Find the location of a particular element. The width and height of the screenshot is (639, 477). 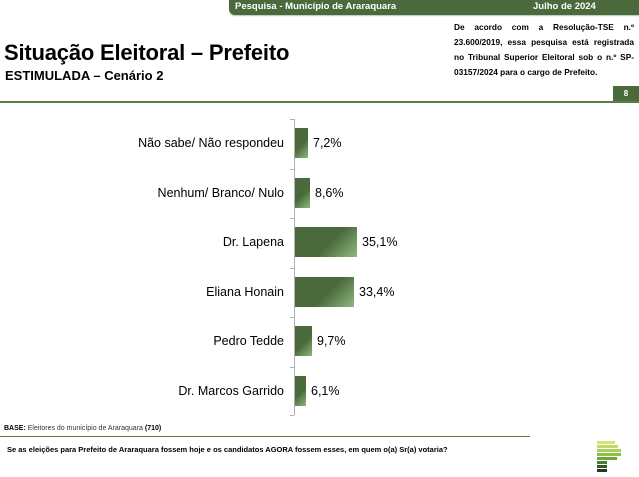

chart-row: Dr. Lapena 35,1% is located at coordinates (319, 242).